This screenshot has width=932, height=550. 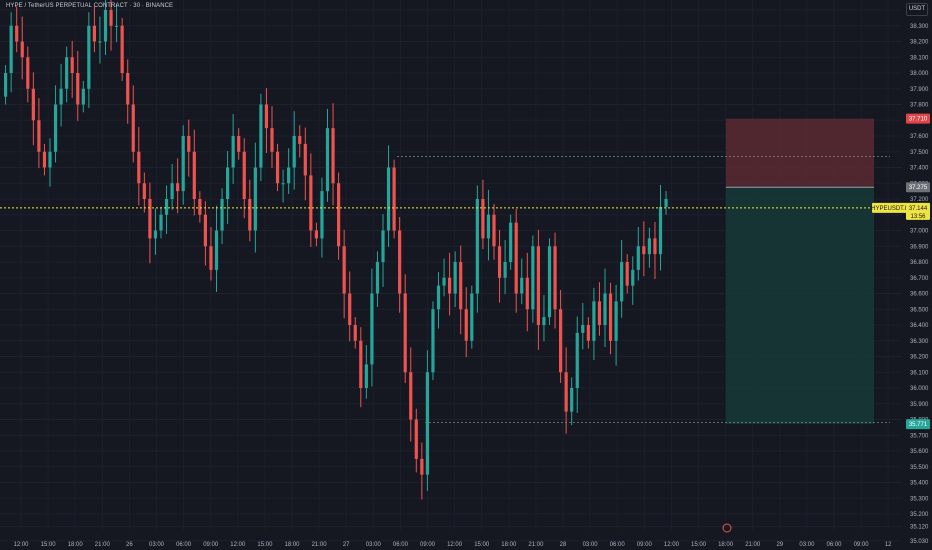 What do you see at coordinates (129, 545) in the screenshot?
I see `time-tick-label: 26` at bounding box center [129, 545].